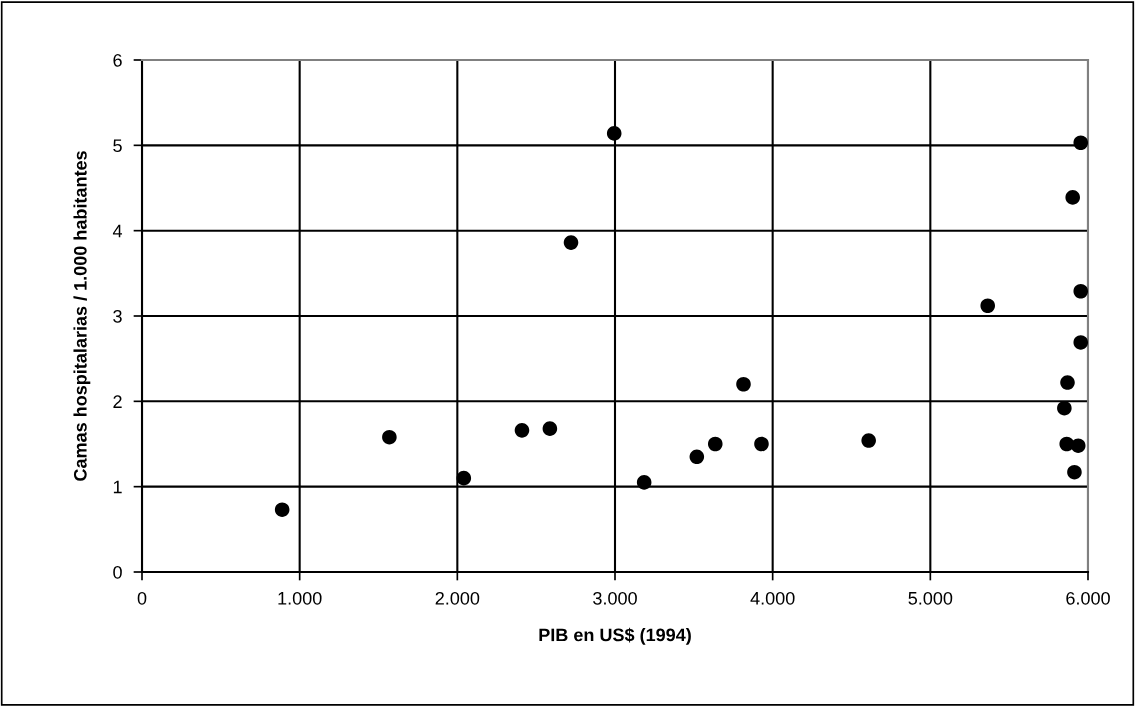 This screenshot has height=707, width=1135. What do you see at coordinates (117, 316) in the screenshot?
I see `y-tick-label: 3` at bounding box center [117, 316].